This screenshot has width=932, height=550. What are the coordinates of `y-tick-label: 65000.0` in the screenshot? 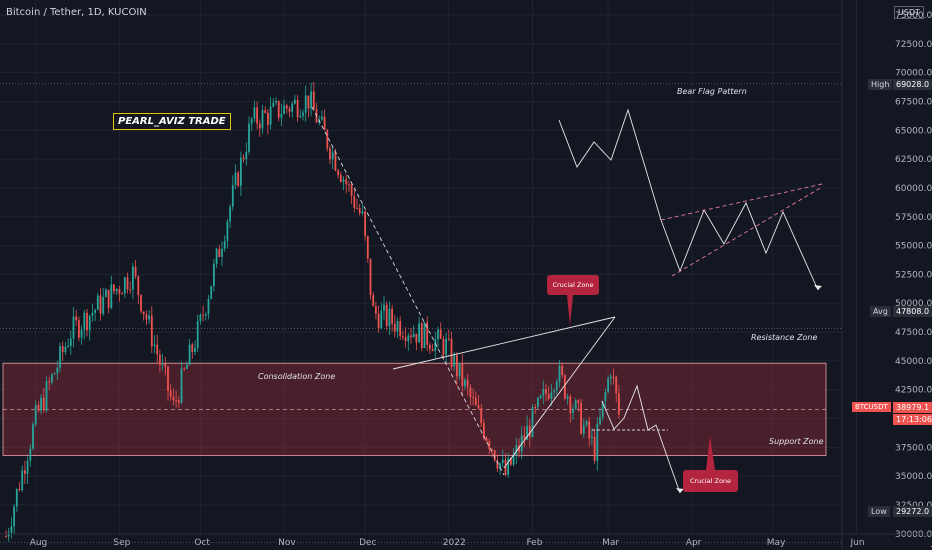 It's located at (913, 131).